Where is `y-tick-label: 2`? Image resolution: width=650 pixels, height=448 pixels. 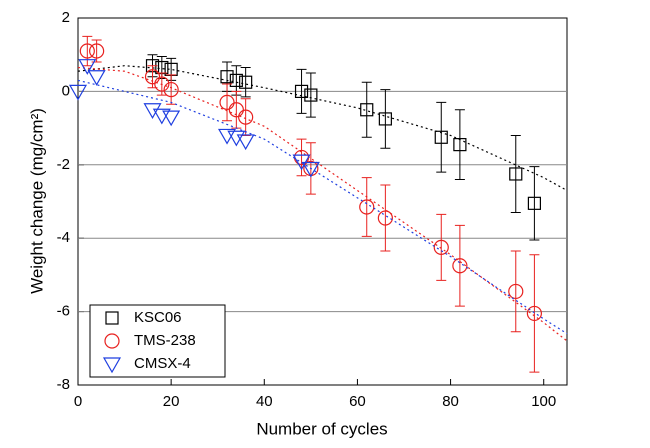
y-tick-label: 2 is located at coordinates (66, 17).